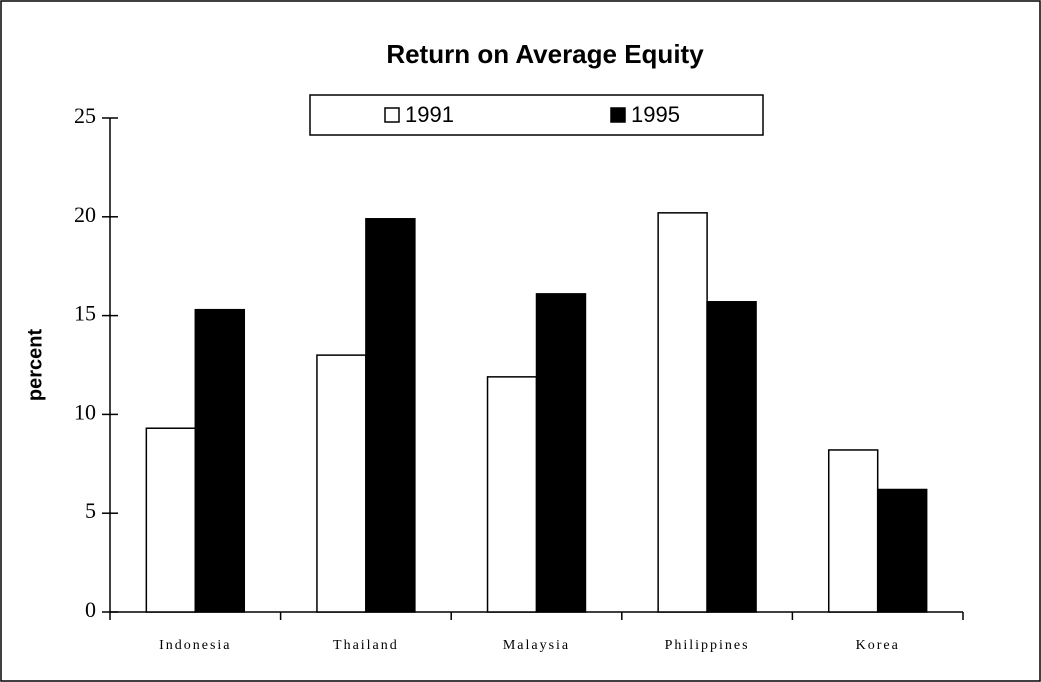  What do you see at coordinates (545, 54) in the screenshot?
I see `chart-title: Return on Average Equity` at bounding box center [545, 54].